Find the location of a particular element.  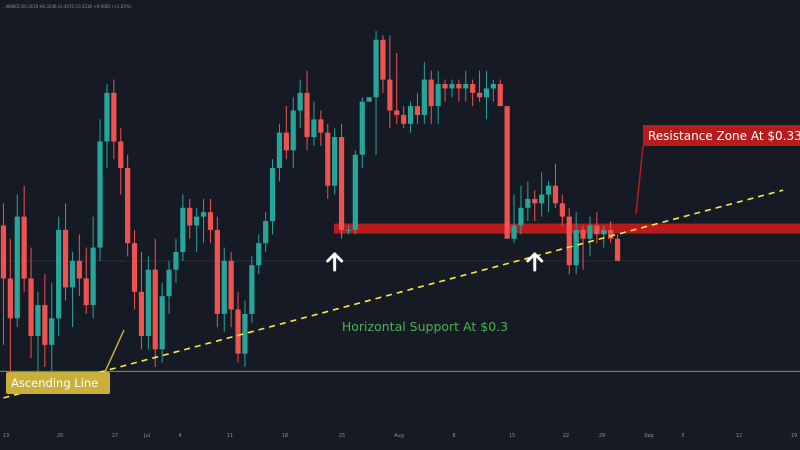

x-tick-label: 27 is located at coordinates (115, 436).